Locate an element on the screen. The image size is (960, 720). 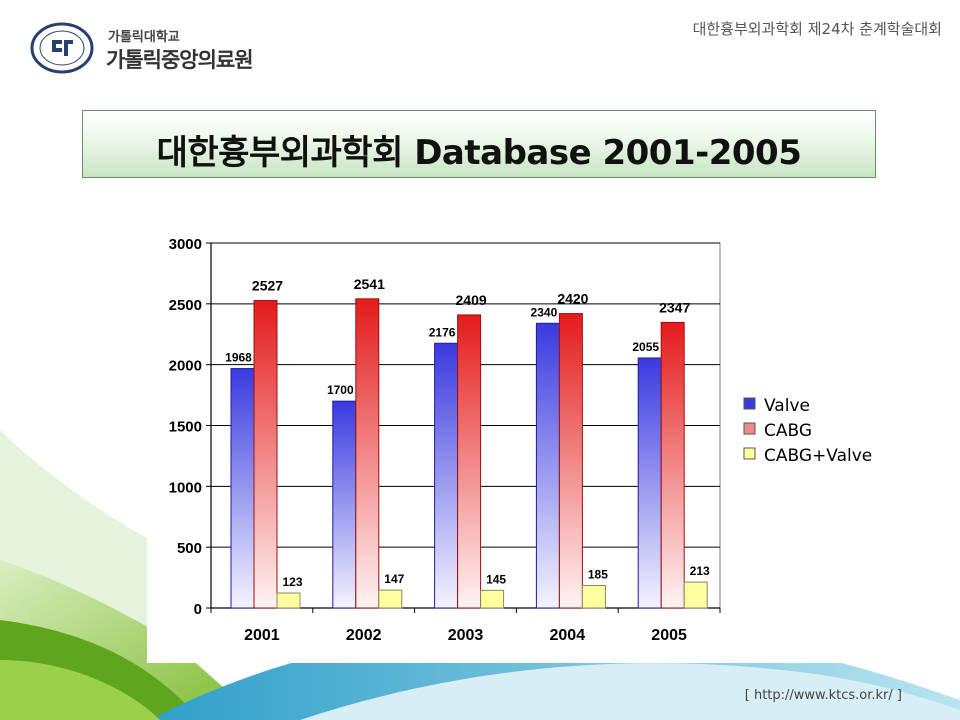
y-tick-label: 1500 is located at coordinates (185, 427).